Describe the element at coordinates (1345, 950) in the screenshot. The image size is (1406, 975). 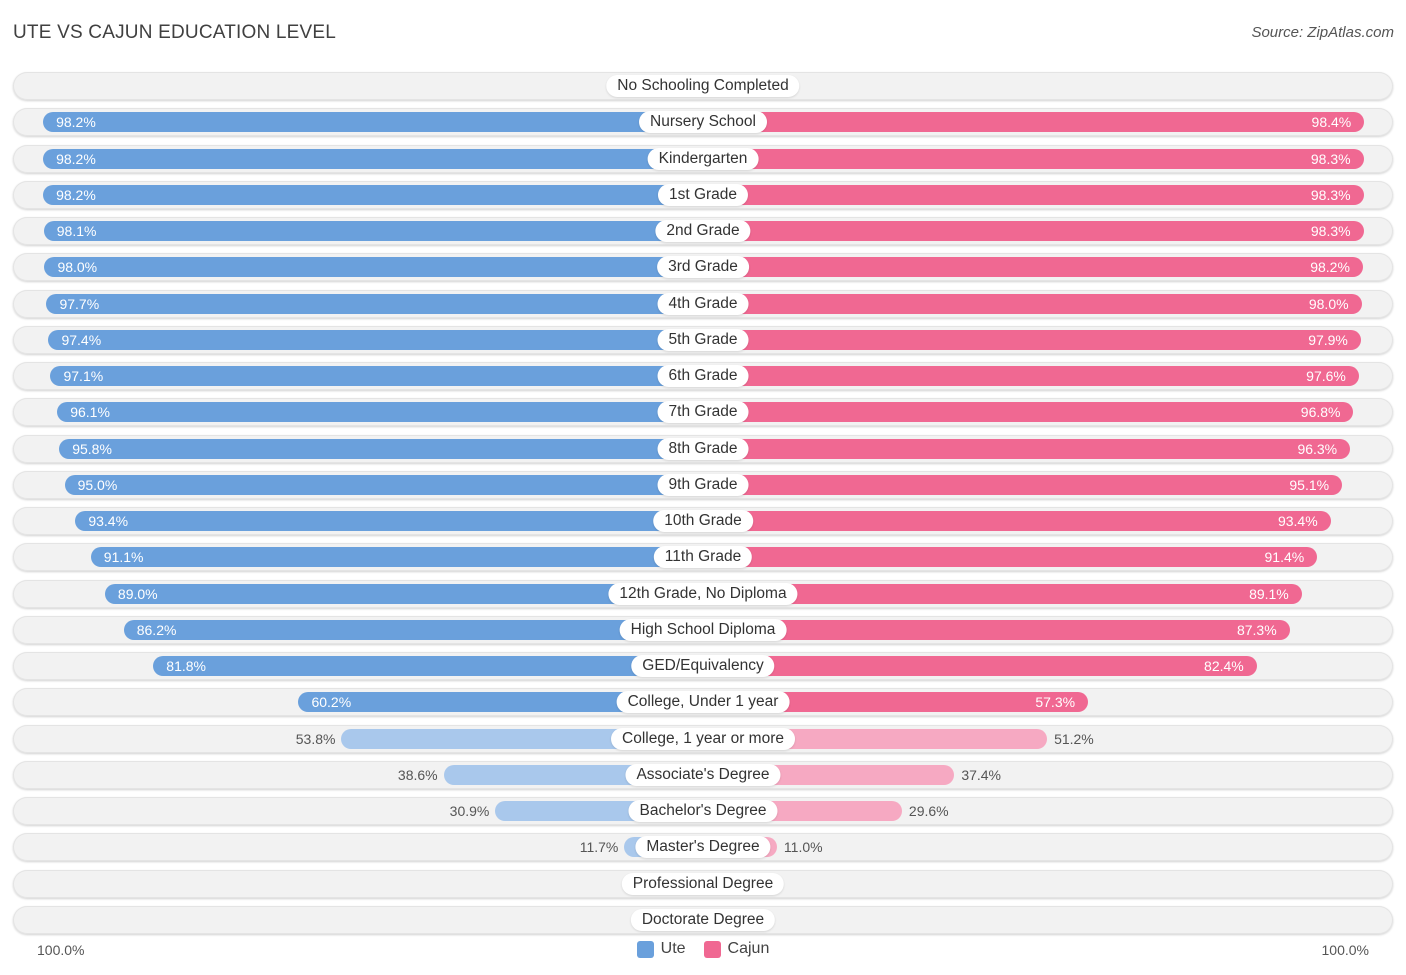
I see `axis-right-label: 100.0%` at that location.